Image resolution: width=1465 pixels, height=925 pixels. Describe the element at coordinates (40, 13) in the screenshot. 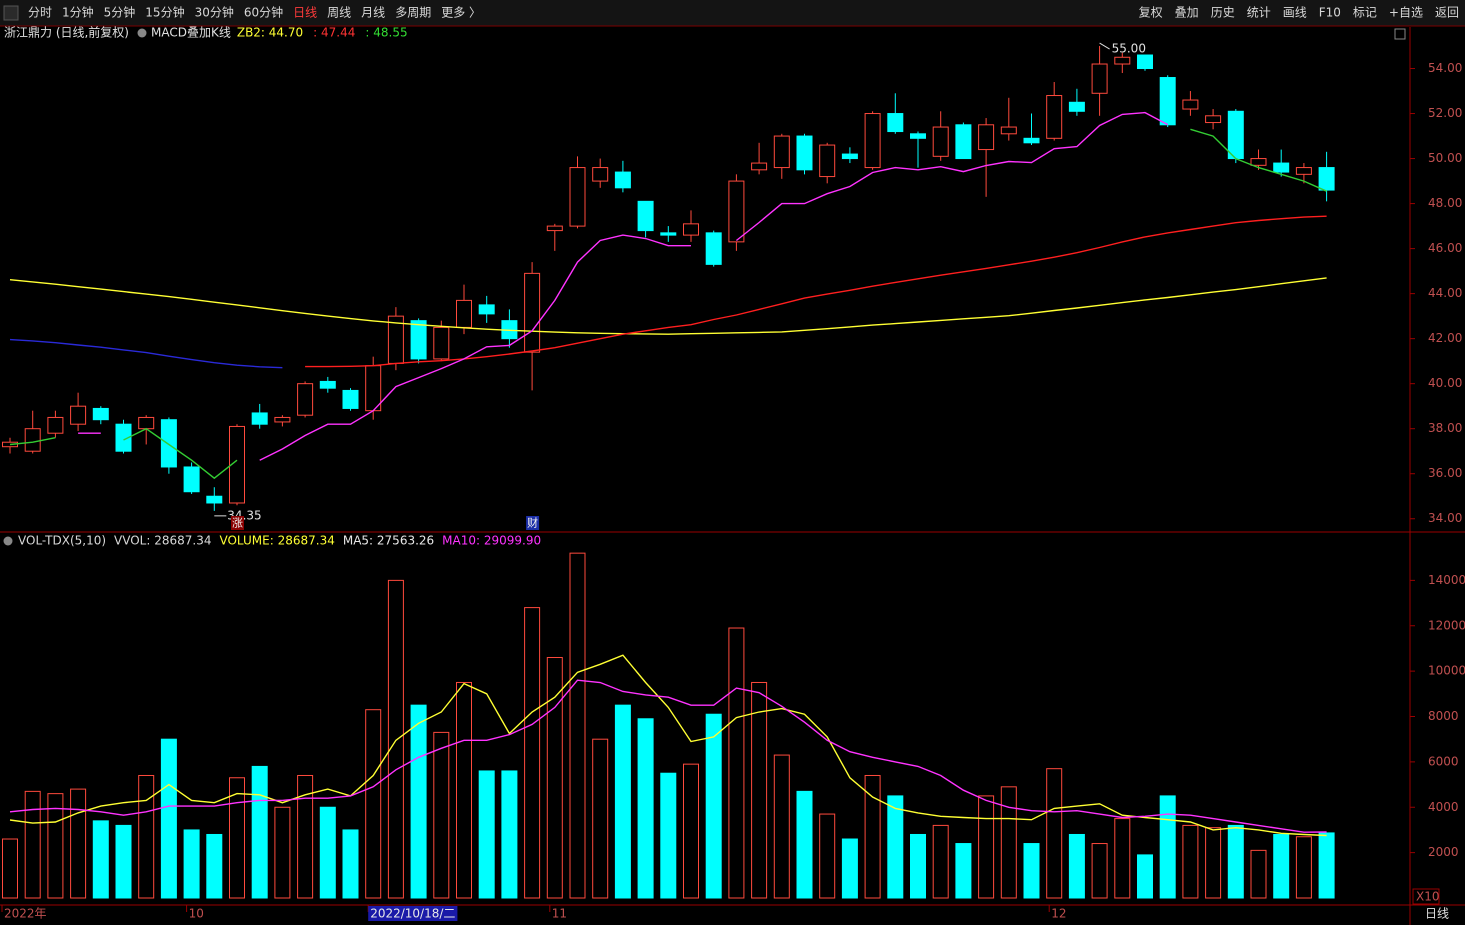

I see `toolbar-item: 分时` at that location.